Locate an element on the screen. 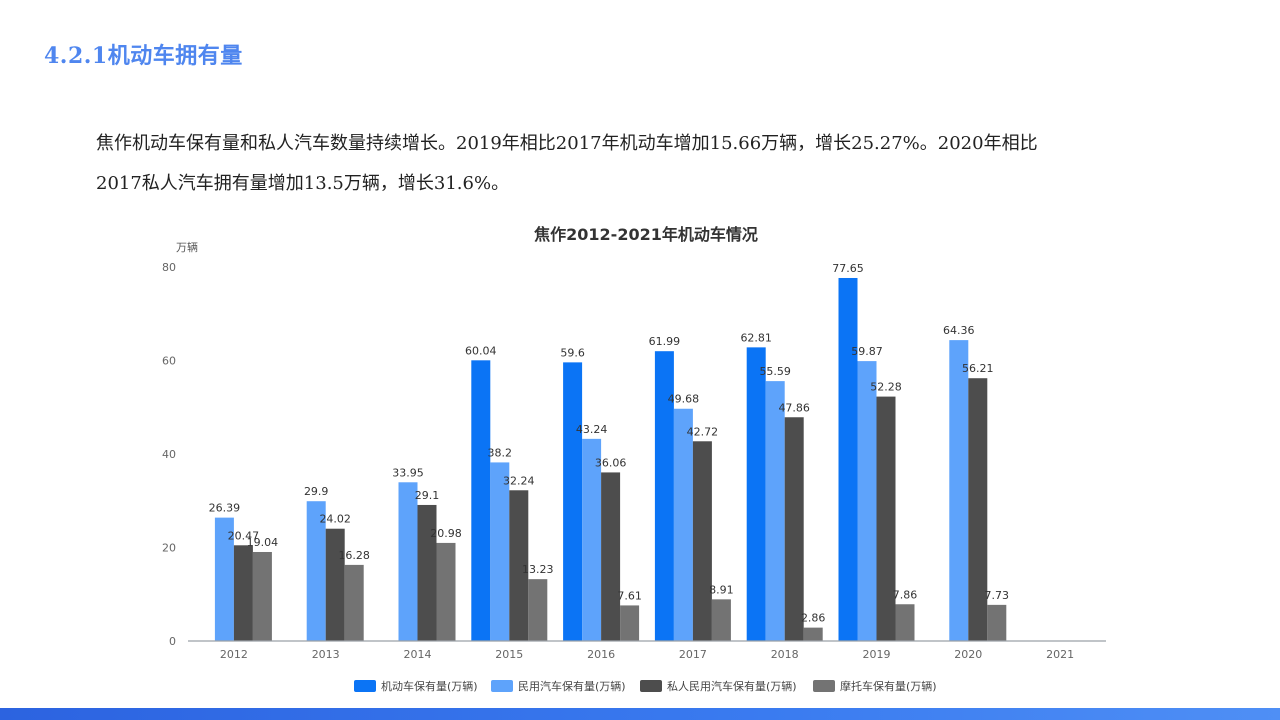  data-label: 49.68 is located at coordinates (684, 399).